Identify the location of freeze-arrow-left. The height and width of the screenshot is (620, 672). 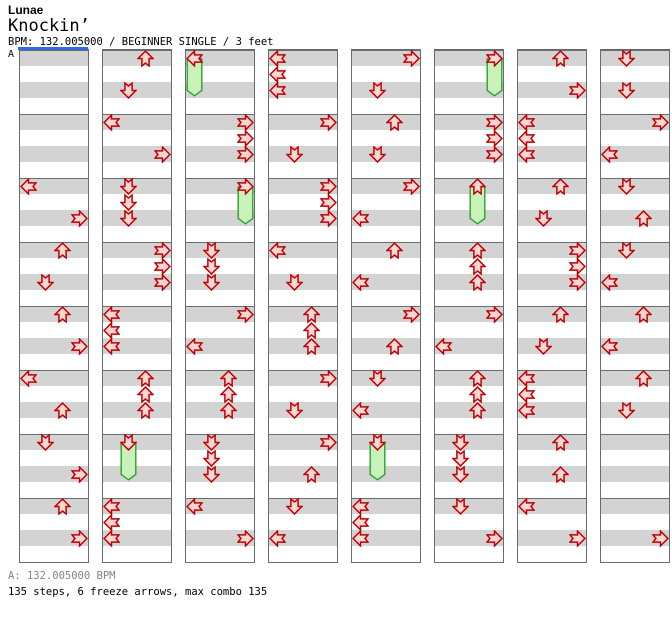
(195, 58).